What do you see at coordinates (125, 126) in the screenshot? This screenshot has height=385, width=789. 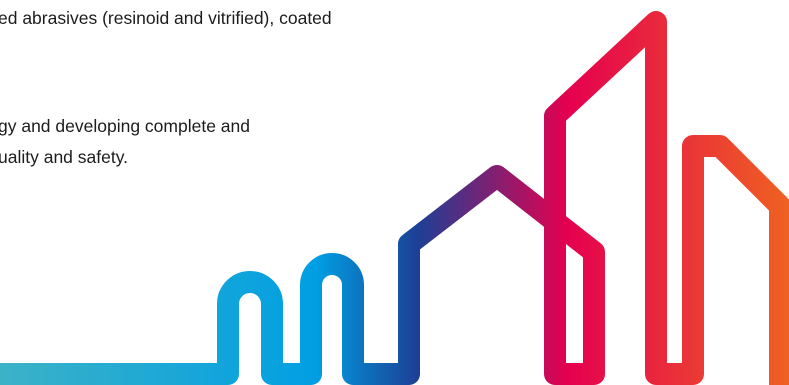 I see `body-text-line-2: gy and developing complete and` at bounding box center [125, 126].